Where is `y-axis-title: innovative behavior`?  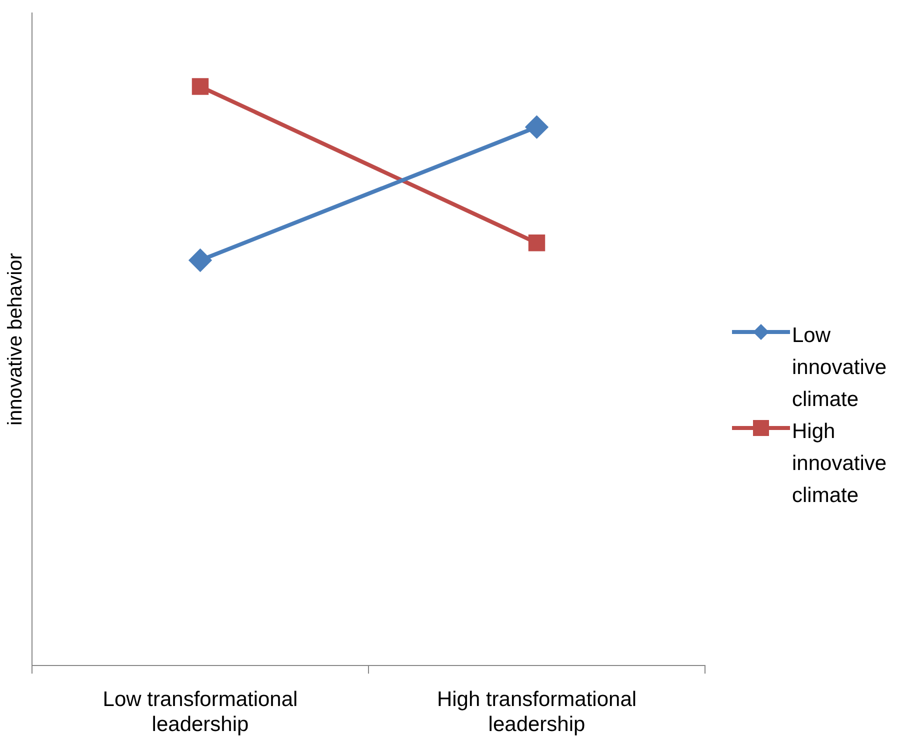 y-axis-title: innovative behavior is located at coordinates (15, 339).